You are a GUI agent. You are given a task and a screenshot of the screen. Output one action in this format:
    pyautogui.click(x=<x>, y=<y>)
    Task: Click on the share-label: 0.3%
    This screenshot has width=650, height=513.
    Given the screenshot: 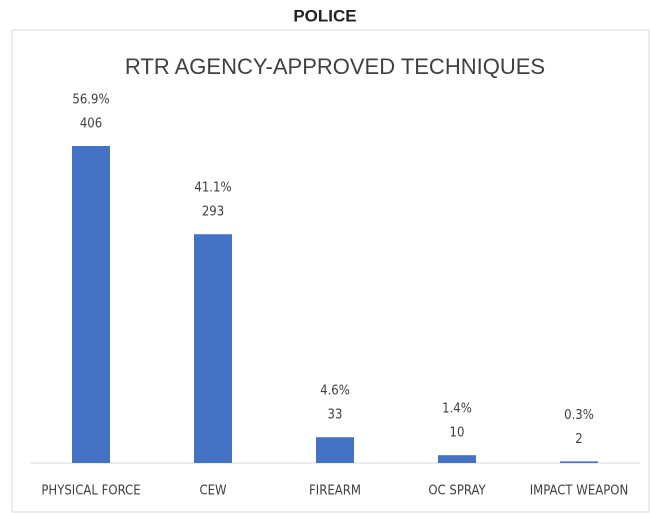 What is the action you would take?
    pyautogui.click(x=579, y=415)
    